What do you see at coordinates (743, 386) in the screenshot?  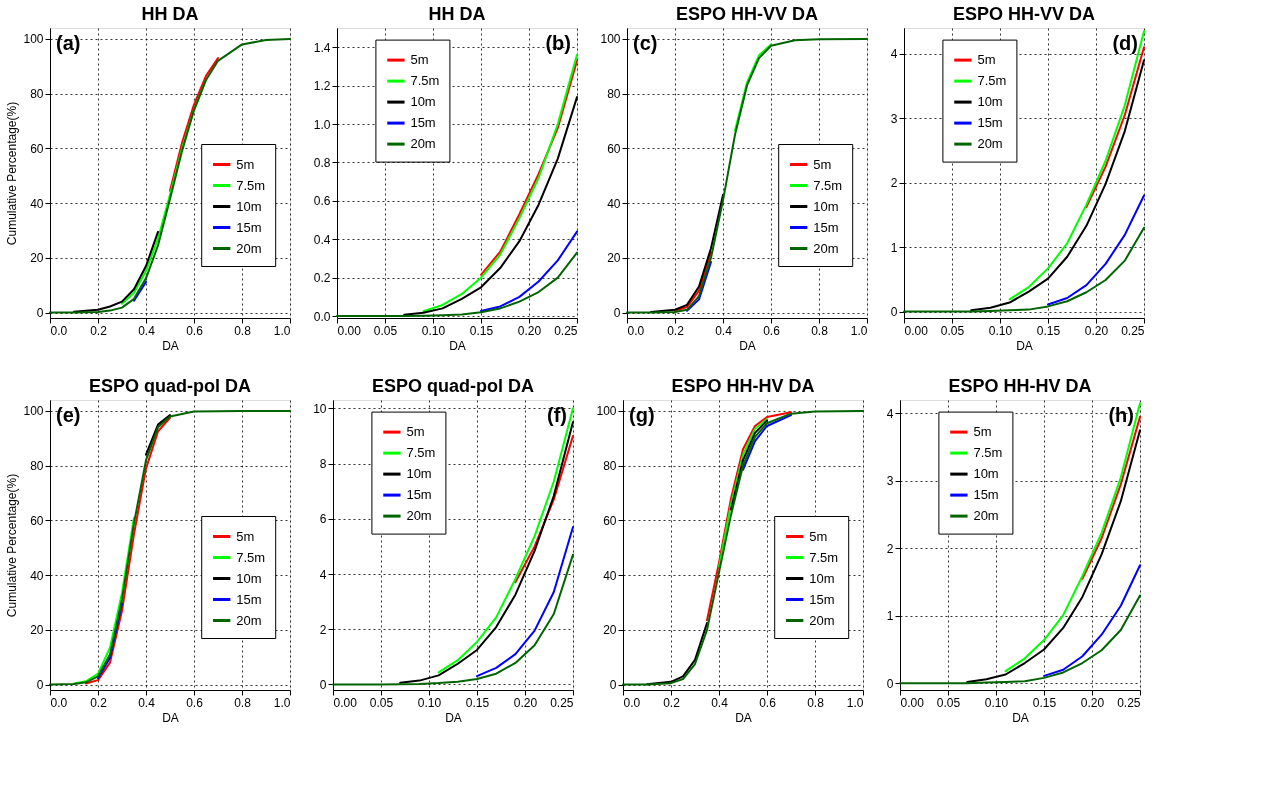 I see `chart-title: ESPO HH-HV DA` at bounding box center [743, 386].